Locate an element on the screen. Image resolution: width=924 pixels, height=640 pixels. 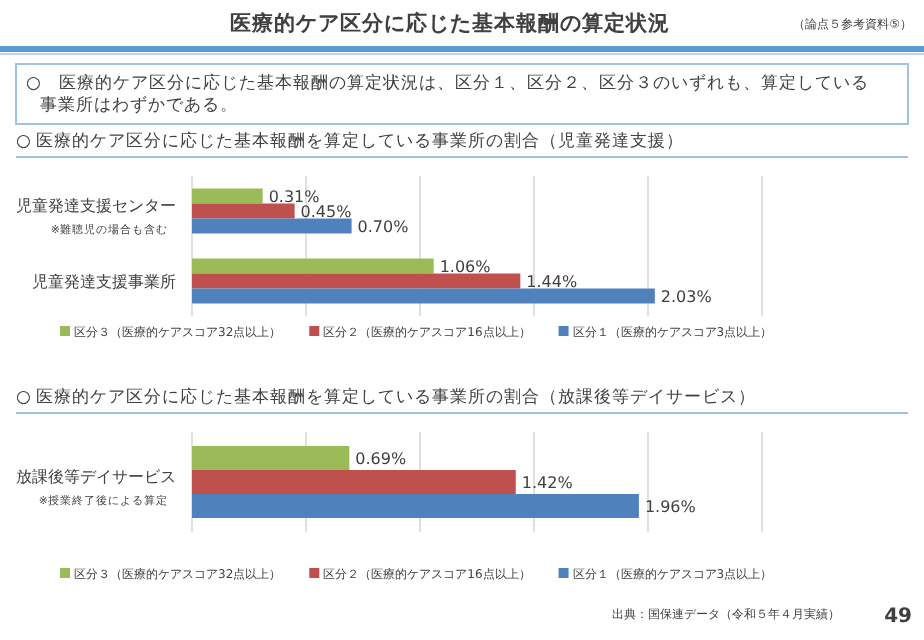
data-label: 1.42% is located at coordinates (547, 483).